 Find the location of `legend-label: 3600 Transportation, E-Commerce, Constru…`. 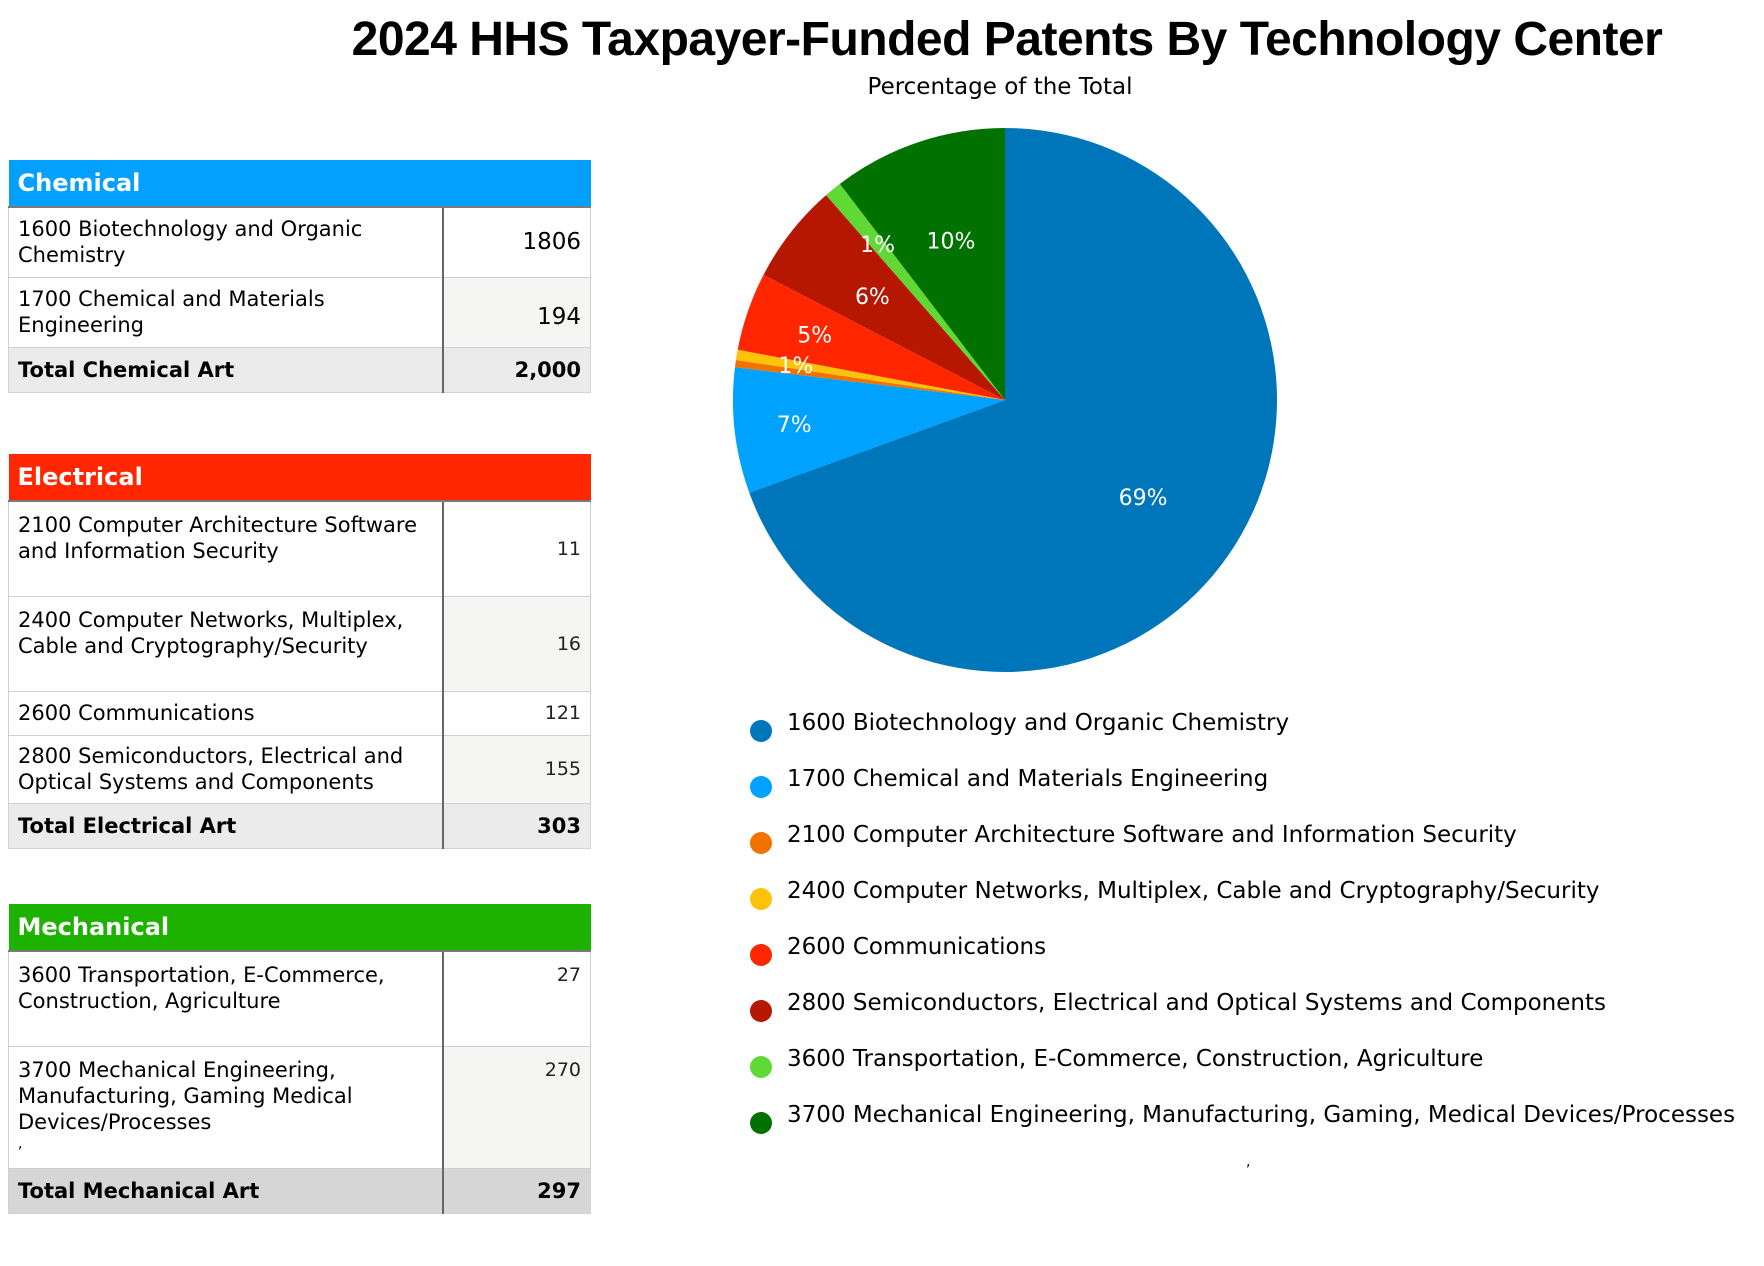

legend-label: 3600 Transportation, E-Commerce, Constru… is located at coordinates (1135, 1059).